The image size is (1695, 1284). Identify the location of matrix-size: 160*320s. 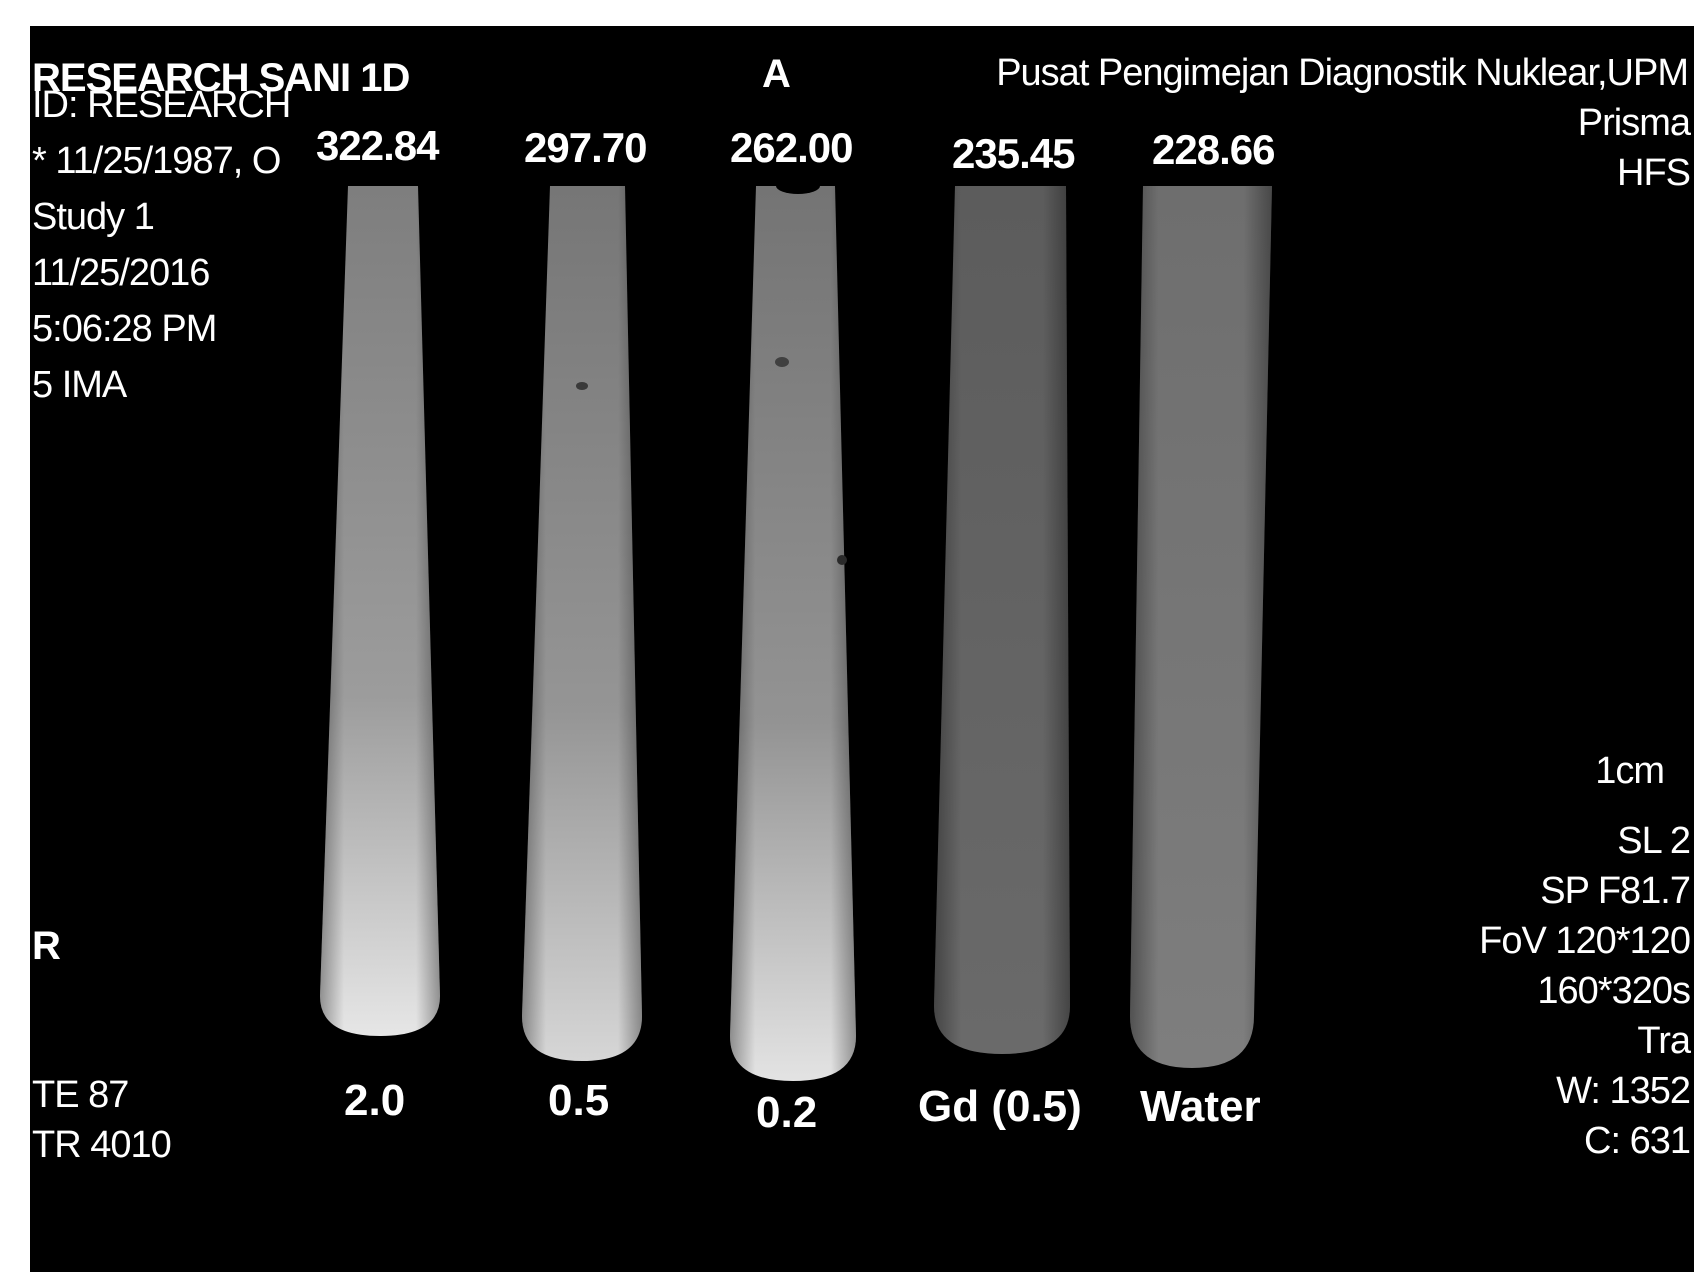
(1614, 991).